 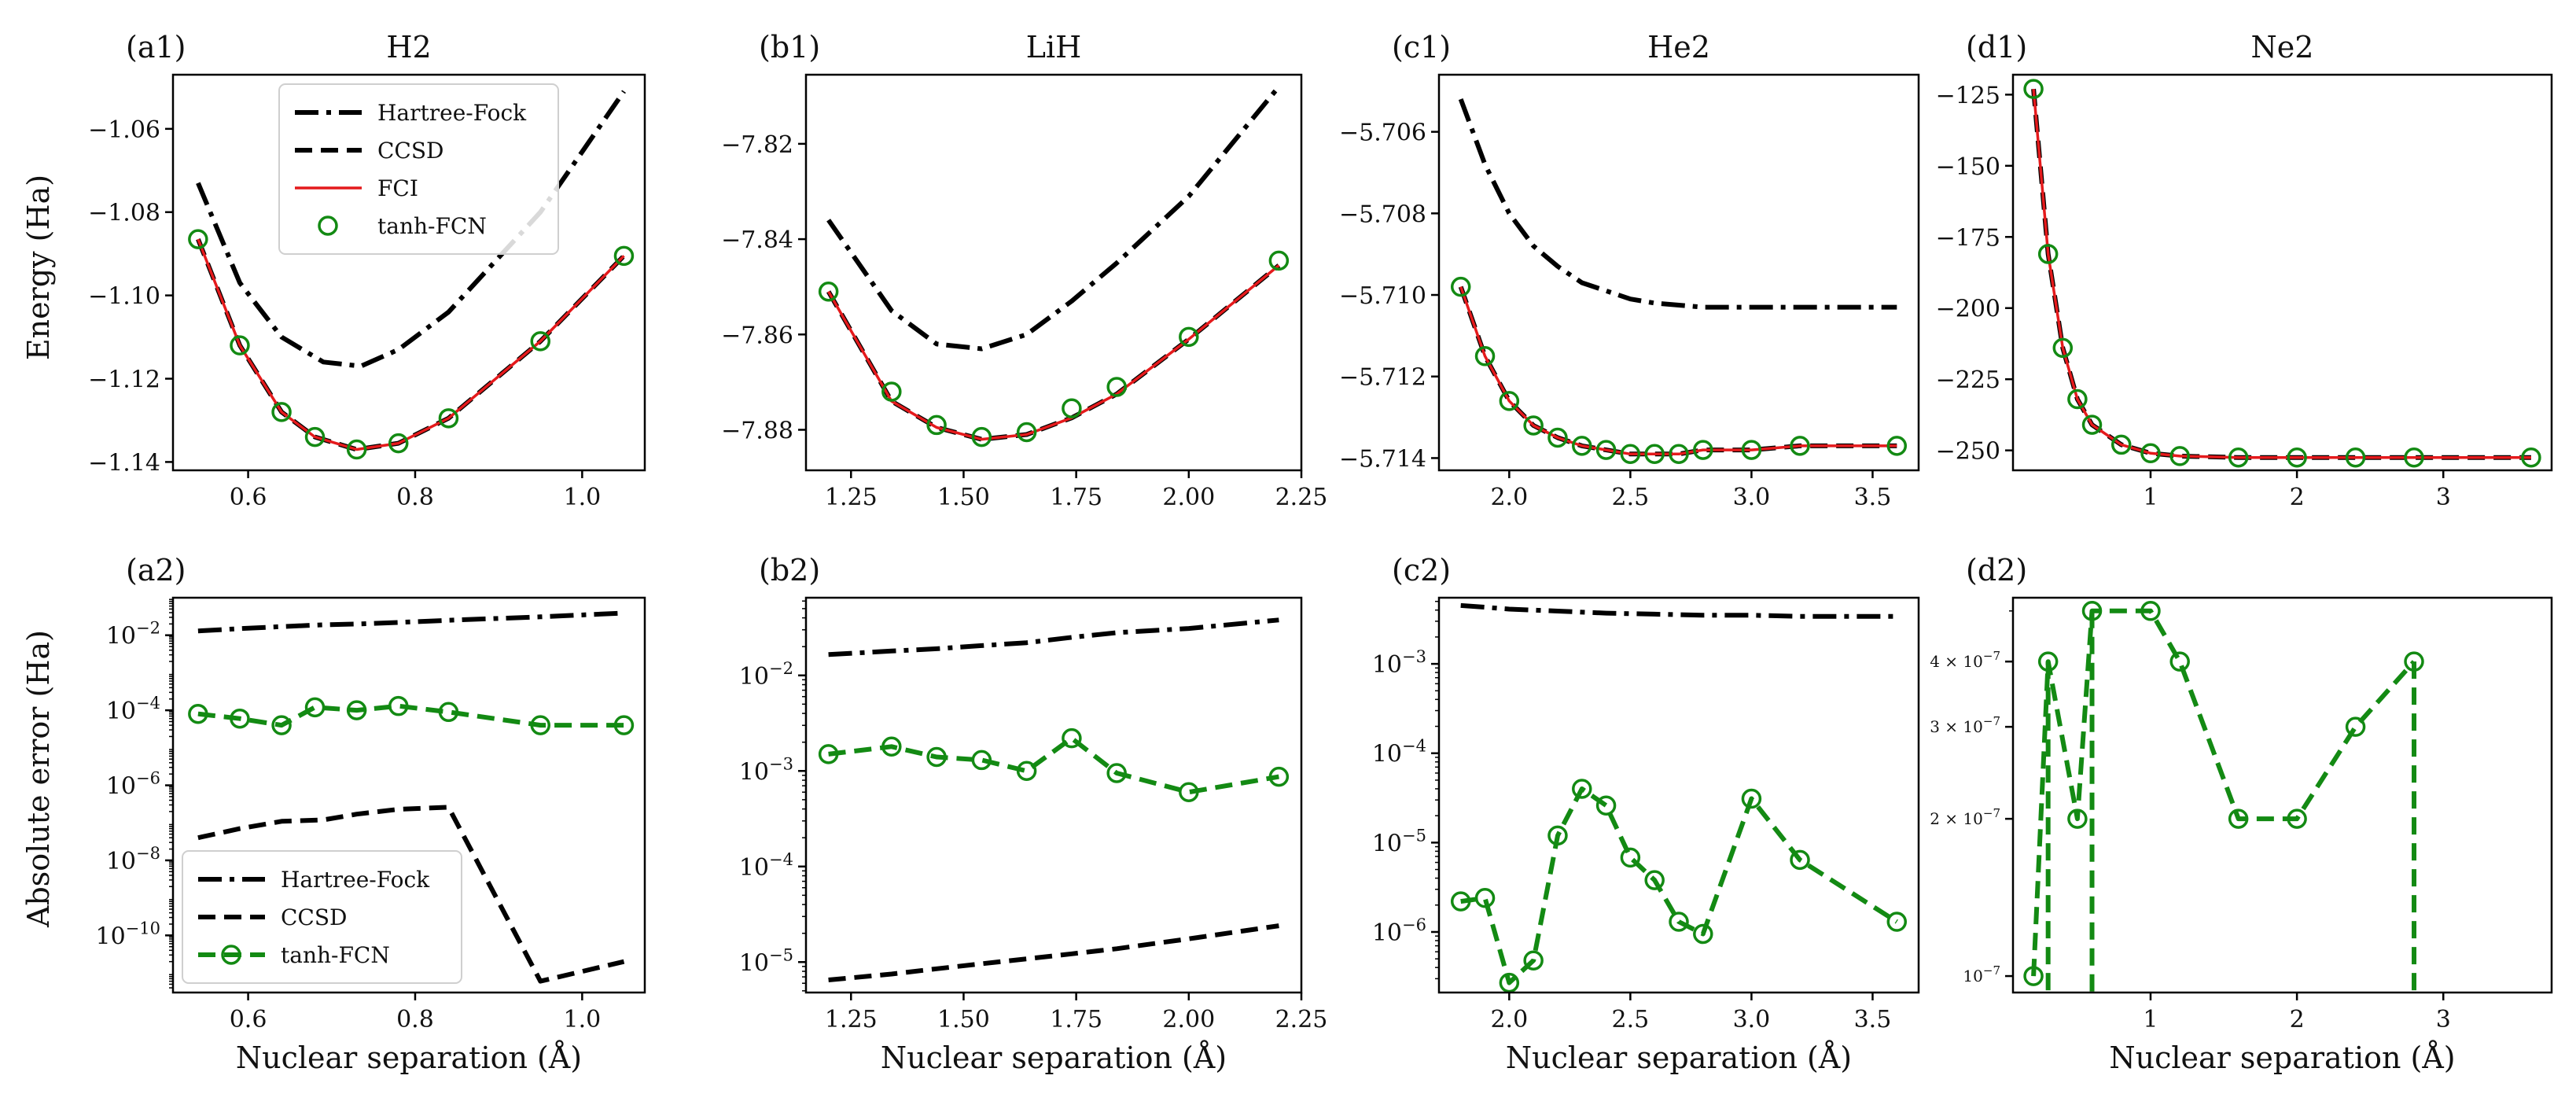 I want to click on y-tick-label: 3 × 10⁻⁷, so click(x=1965, y=725).